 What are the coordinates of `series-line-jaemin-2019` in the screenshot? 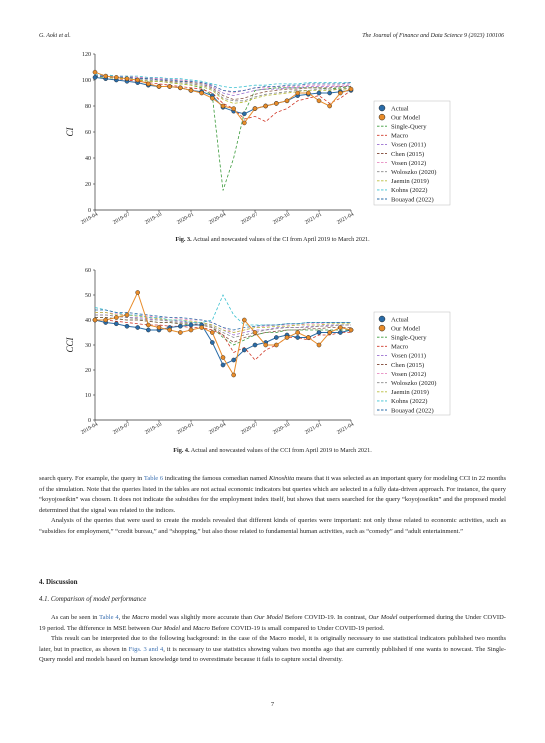 It's located at (223, 322).